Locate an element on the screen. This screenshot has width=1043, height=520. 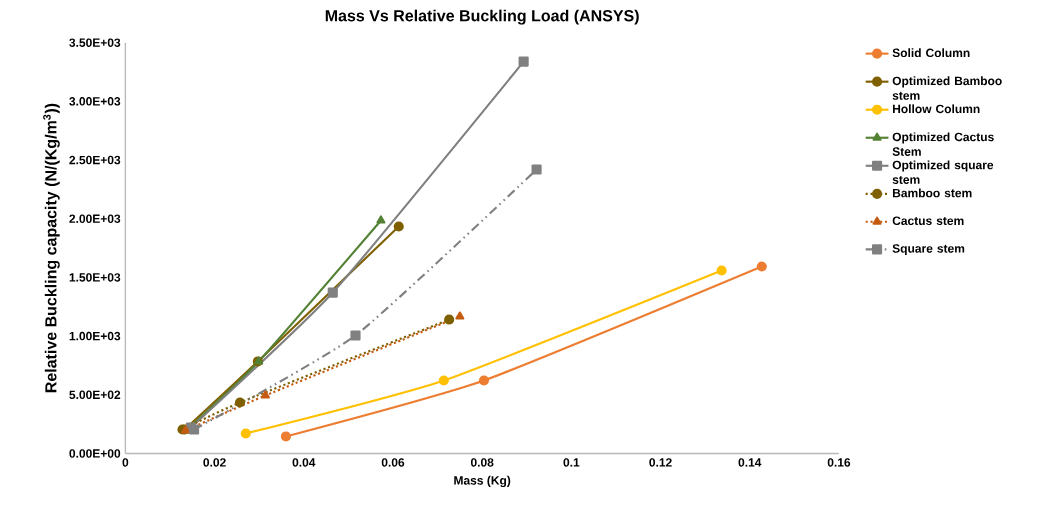
x-tick-label: 0.02 is located at coordinates (214, 462).